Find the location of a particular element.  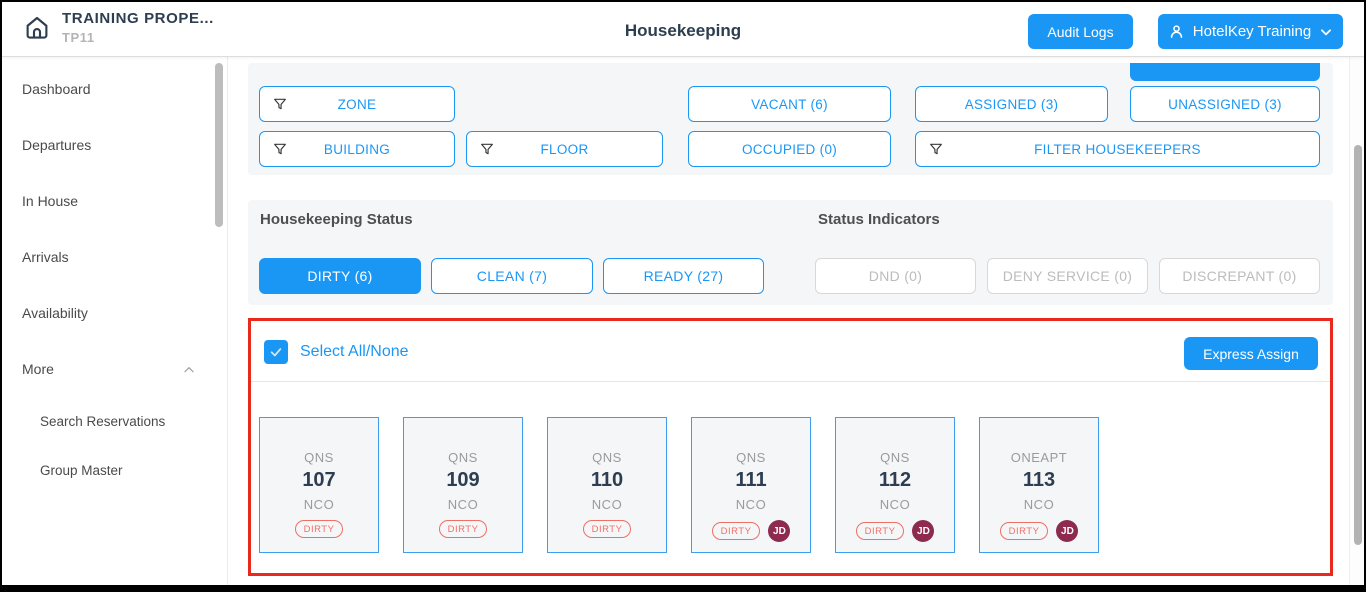

property-brand: TRAINING PROPE... TP11 is located at coordinates (118, 27).